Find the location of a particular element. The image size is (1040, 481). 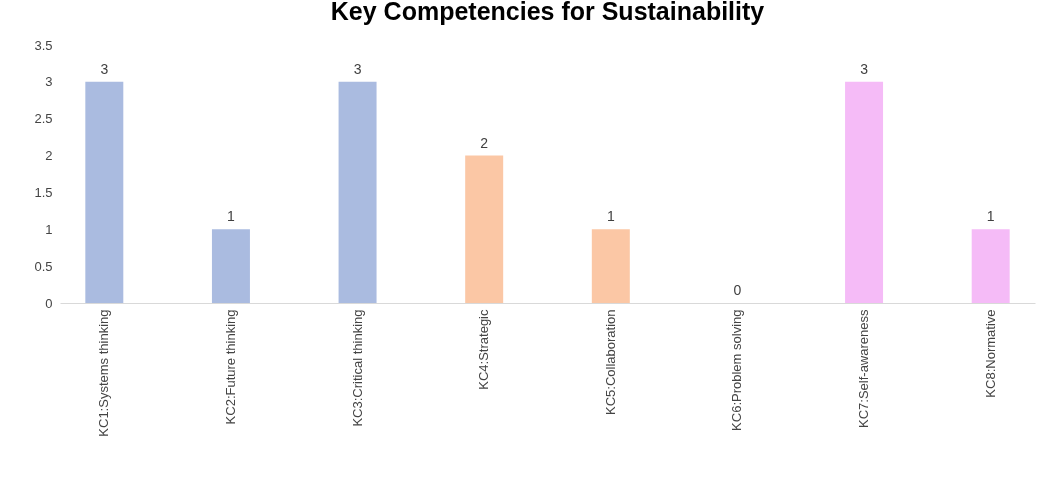

x-tick-label: KC7:Self-awareness is located at coordinates (864, 368).